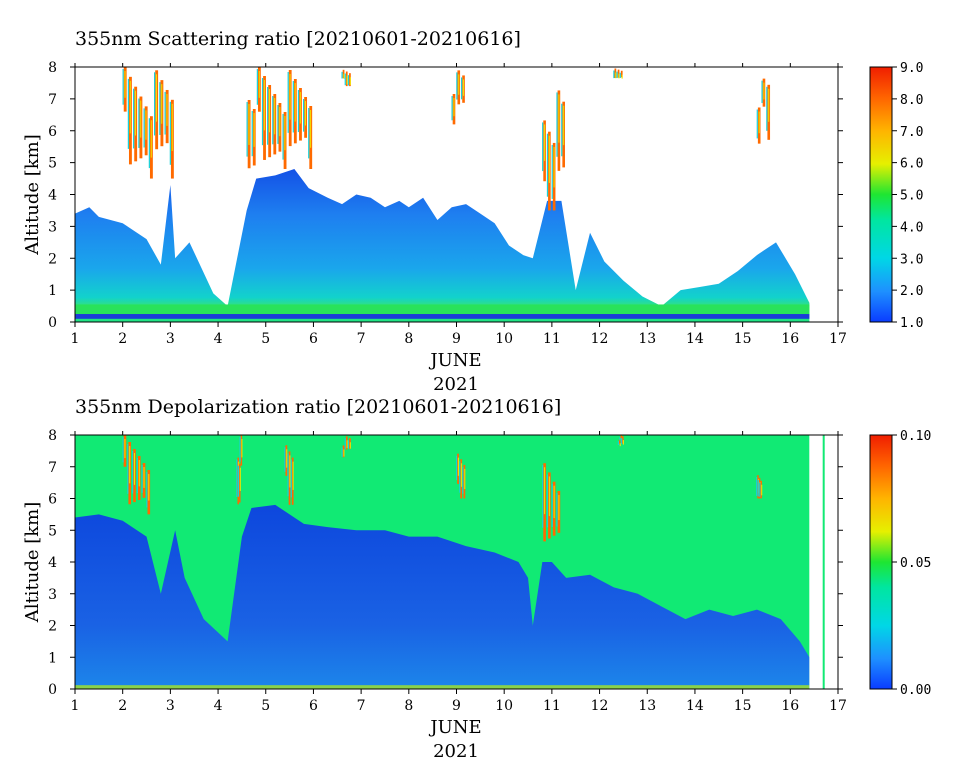 This screenshot has width=960, height=770. I want to click on colorbar-tick-label: 0.05, so click(915, 563).